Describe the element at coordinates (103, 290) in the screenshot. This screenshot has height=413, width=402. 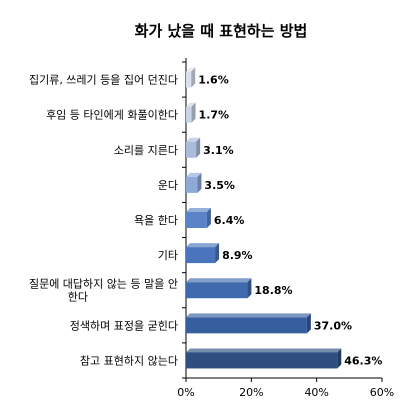
I see `category-label: 질문에 대답하지 않는 등 말을 안 한다` at that location.